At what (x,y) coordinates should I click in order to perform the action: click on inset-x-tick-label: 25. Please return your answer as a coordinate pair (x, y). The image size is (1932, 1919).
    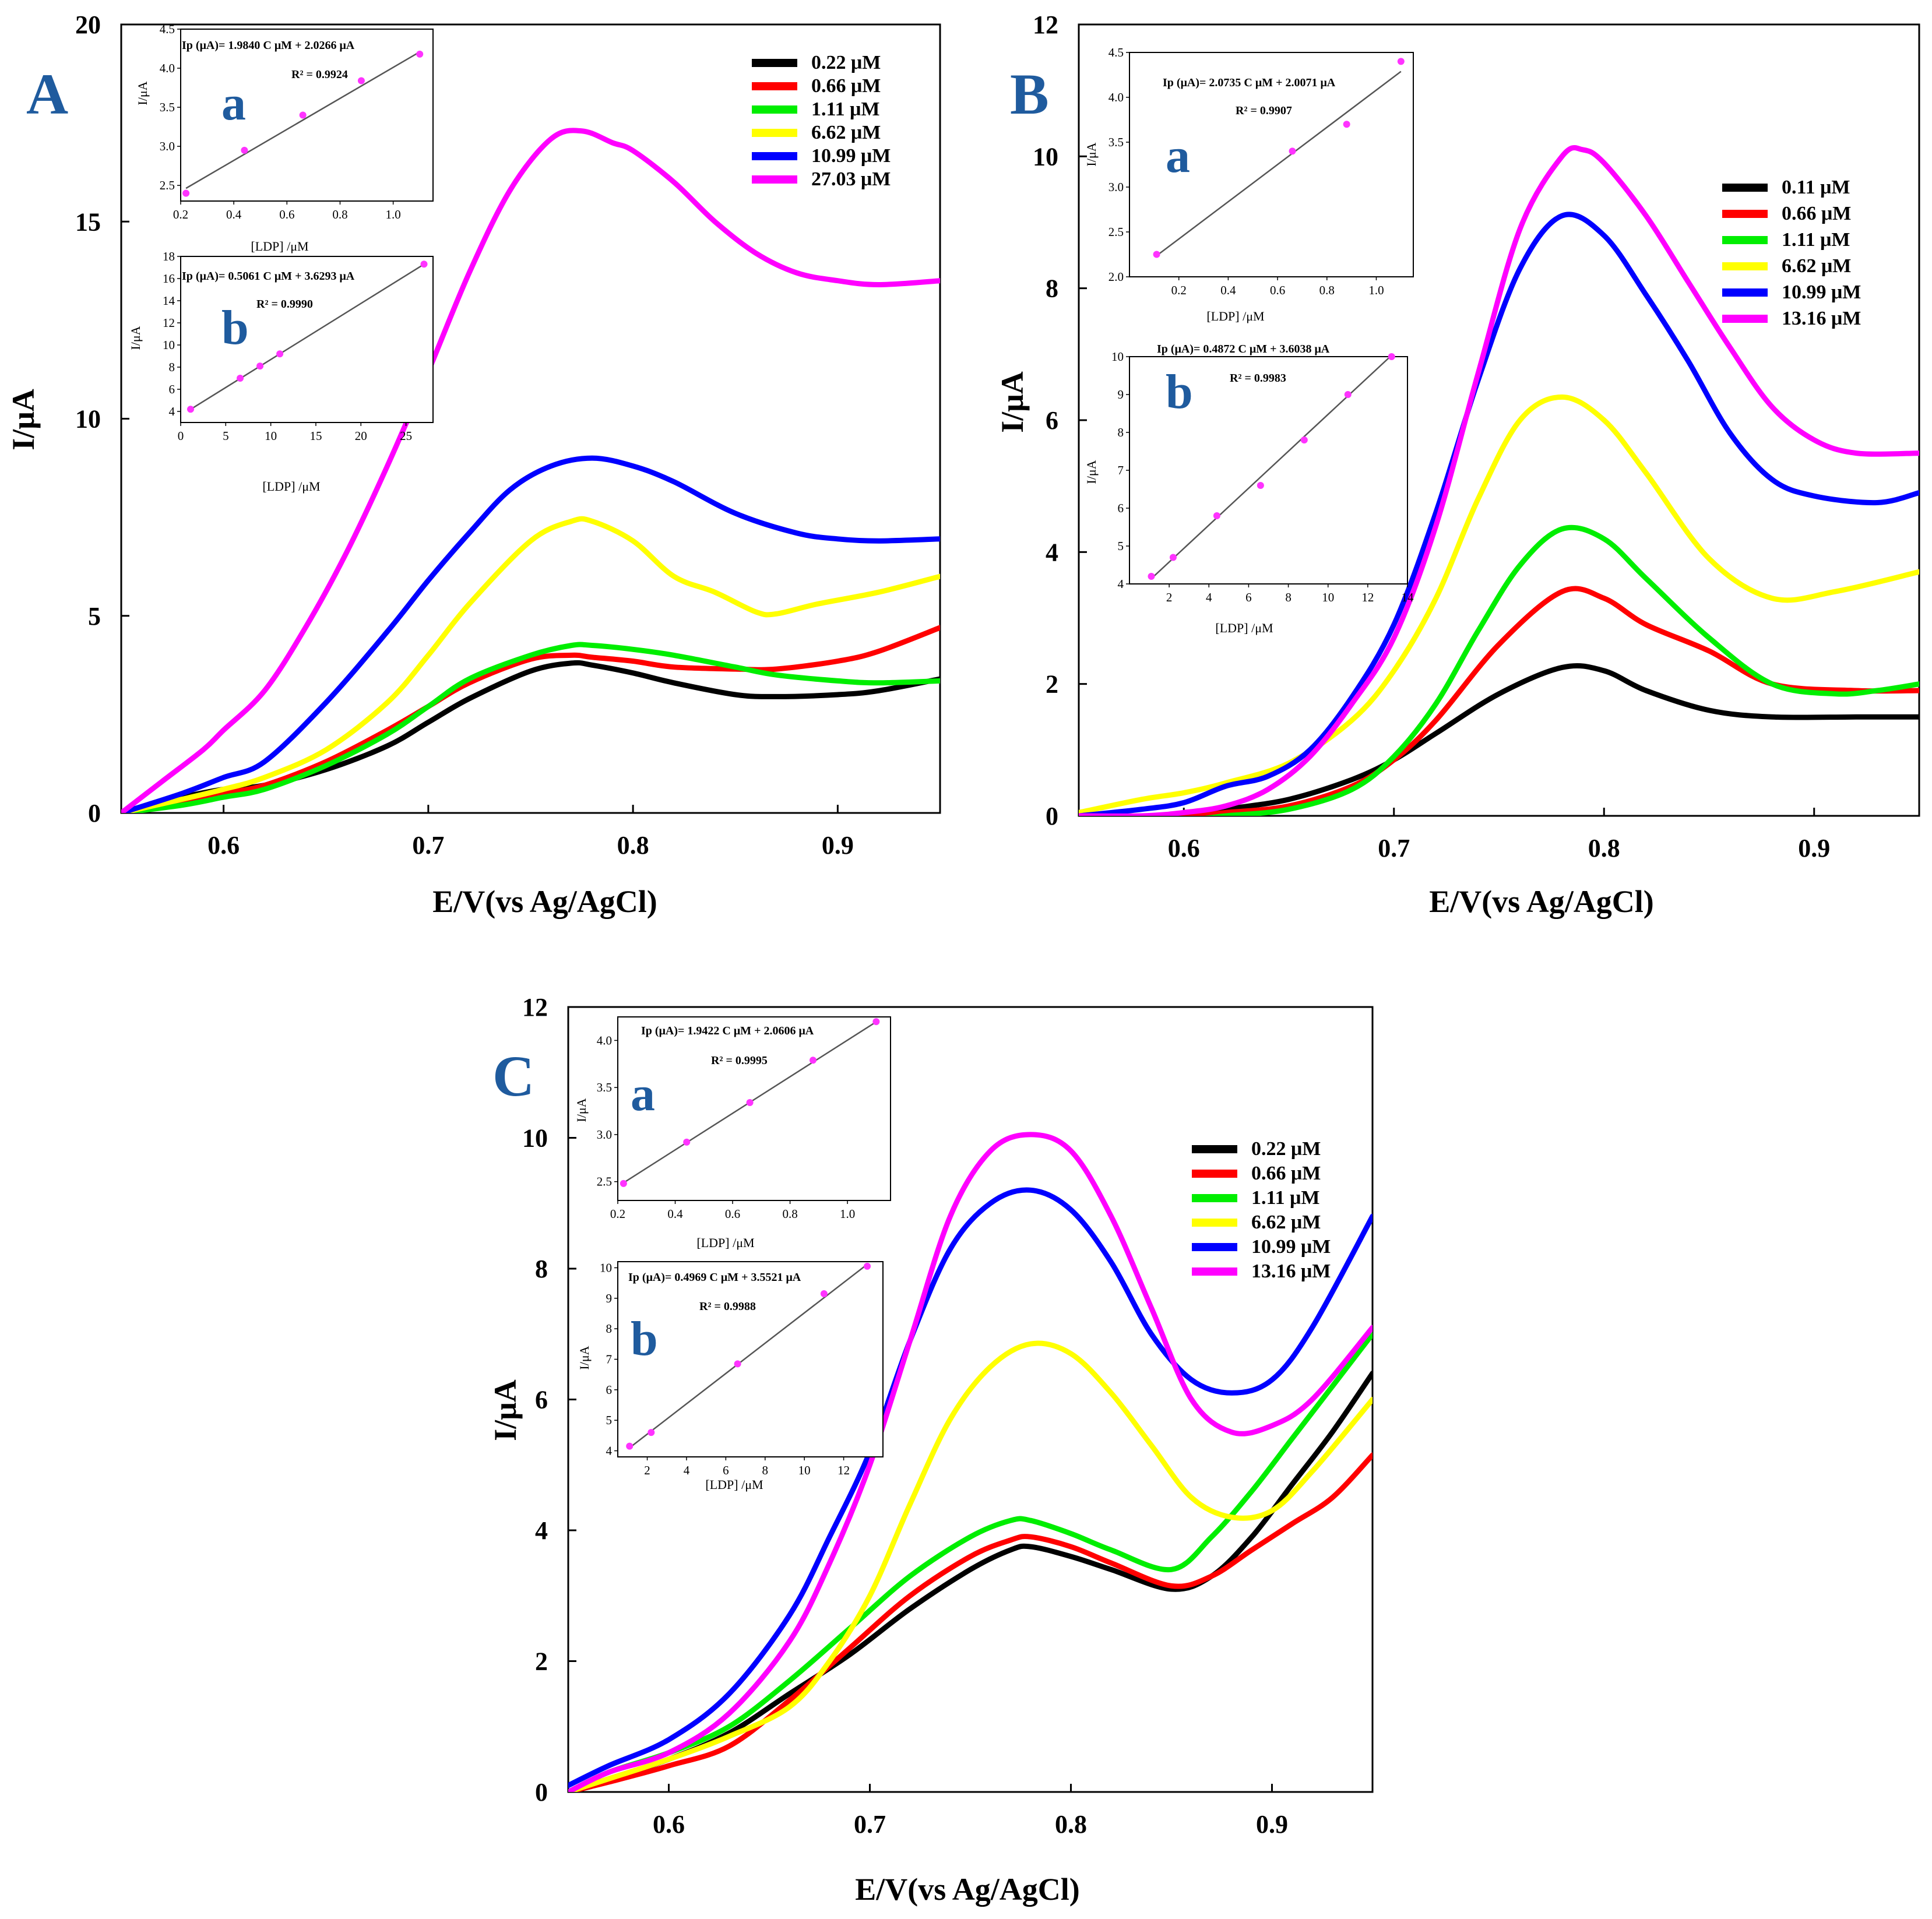
    Looking at the image, I should click on (406, 436).